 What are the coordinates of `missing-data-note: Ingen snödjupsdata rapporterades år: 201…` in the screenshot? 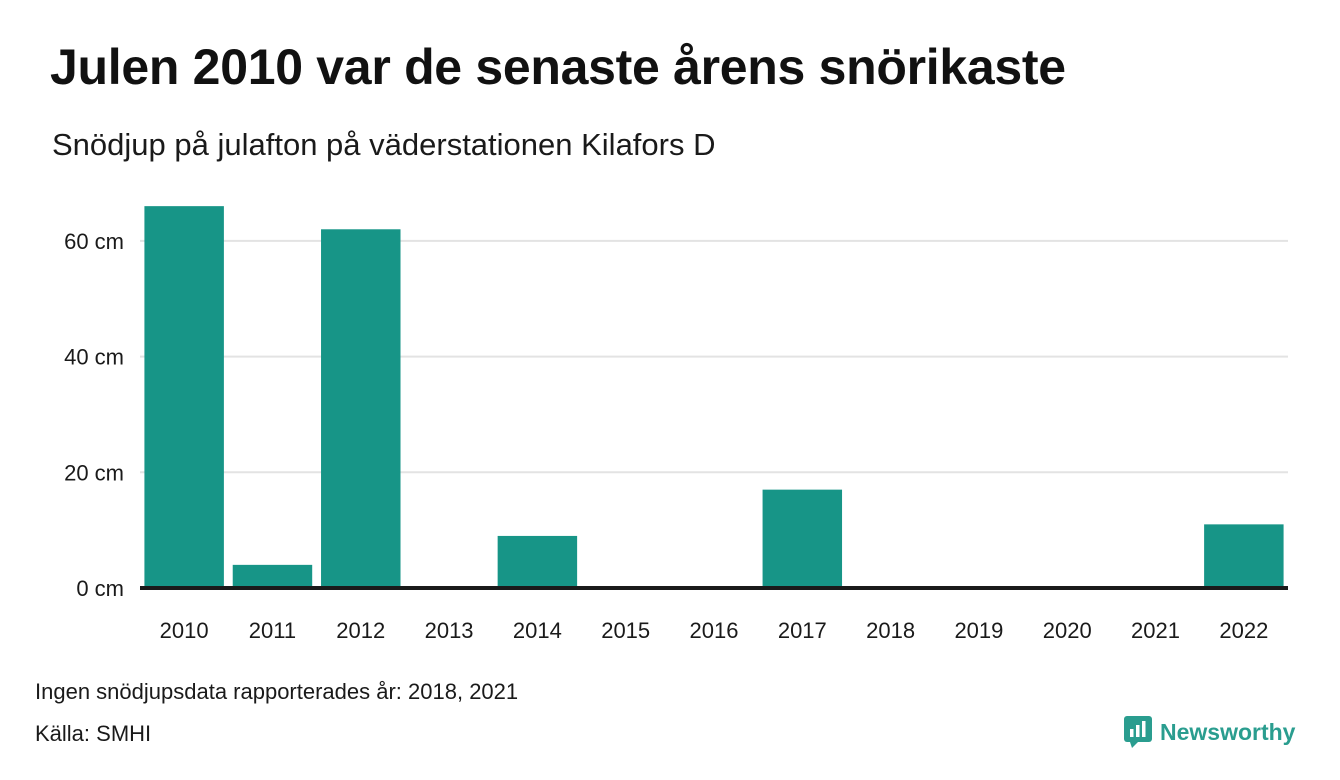 It's located at (277, 691).